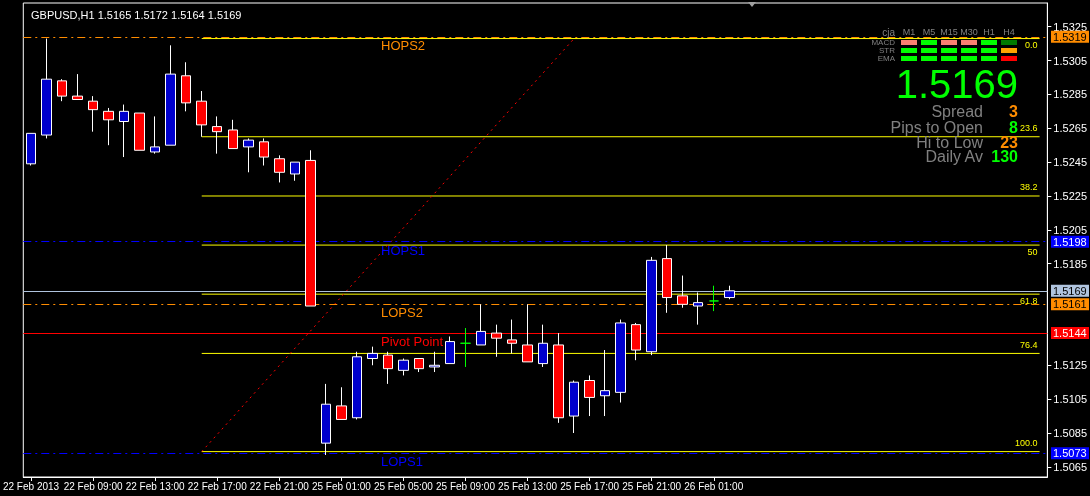 Image resolution: width=1090 pixels, height=496 pixels. I want to click on series-label: 100.0, so click(1026, 443).